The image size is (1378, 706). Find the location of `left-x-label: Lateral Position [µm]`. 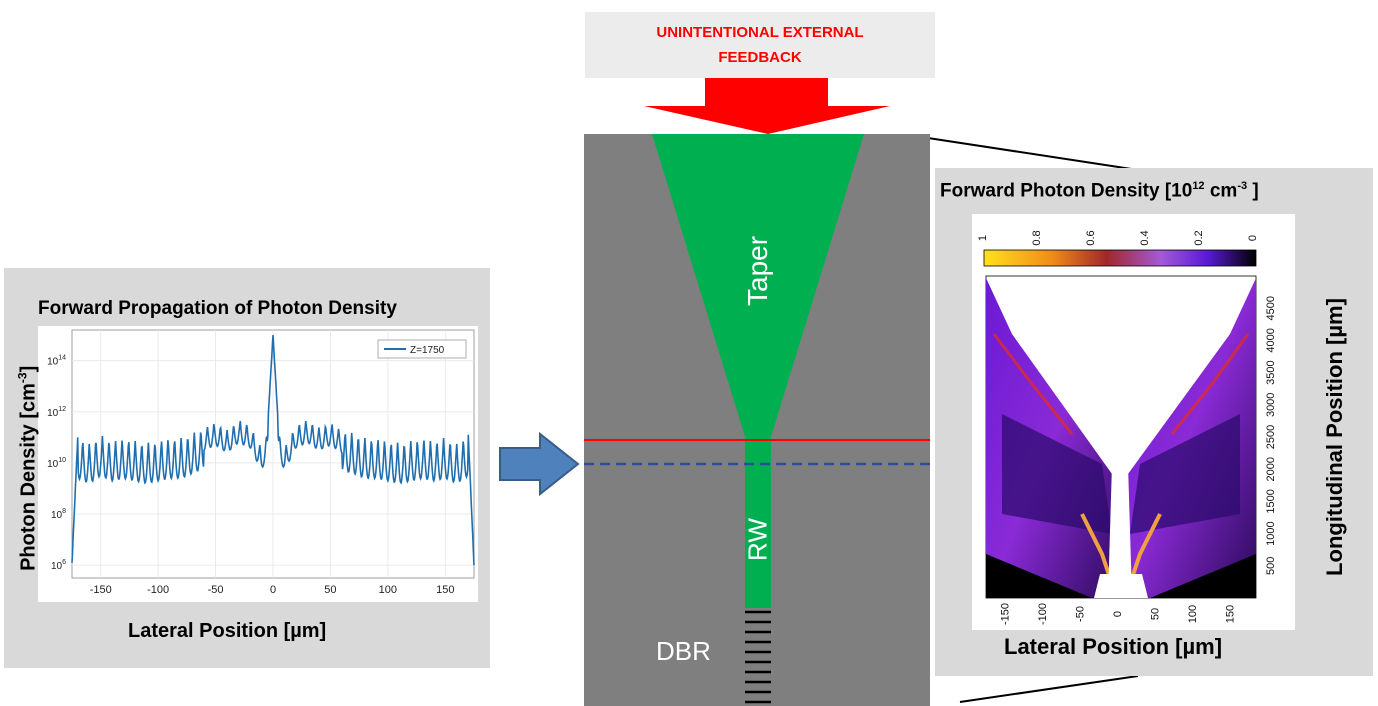

left-x-label: Lateral Position [µm] is located at coordinates (227, 631).